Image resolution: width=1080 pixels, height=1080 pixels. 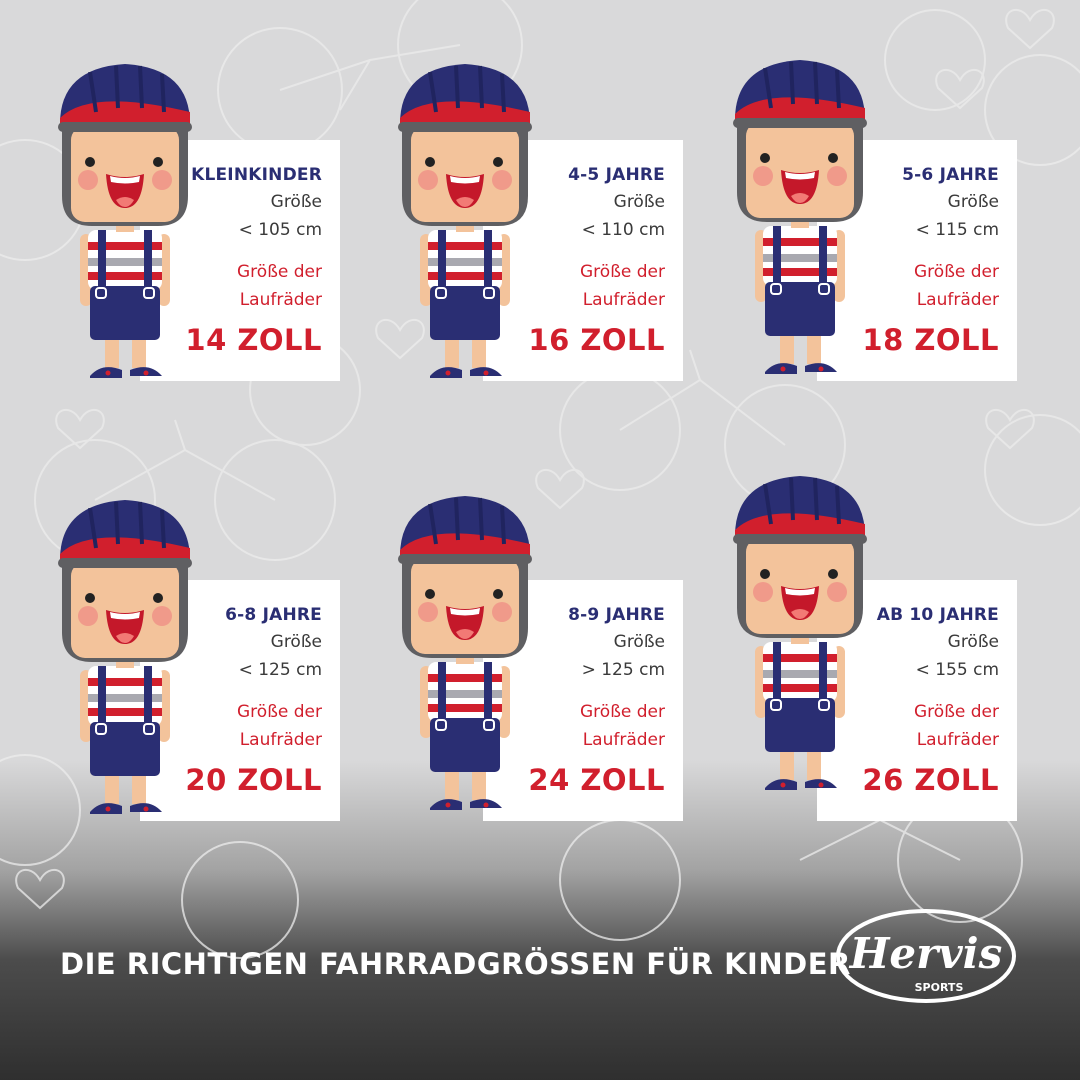 What do you see at coordinates (280, 670) in the screenshot?
I see `height-value: < 125 cm` at bounding box center [280, 670].